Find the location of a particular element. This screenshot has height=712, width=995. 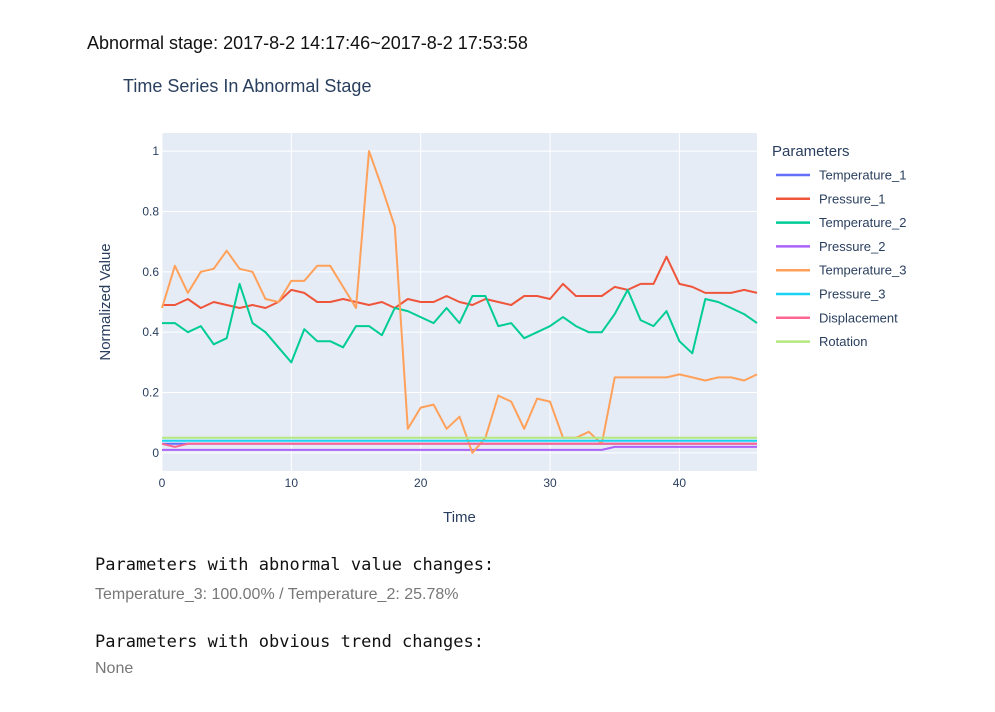

chart-title: Time Series In Abnormal Stage is located at coordinates (247, 86).